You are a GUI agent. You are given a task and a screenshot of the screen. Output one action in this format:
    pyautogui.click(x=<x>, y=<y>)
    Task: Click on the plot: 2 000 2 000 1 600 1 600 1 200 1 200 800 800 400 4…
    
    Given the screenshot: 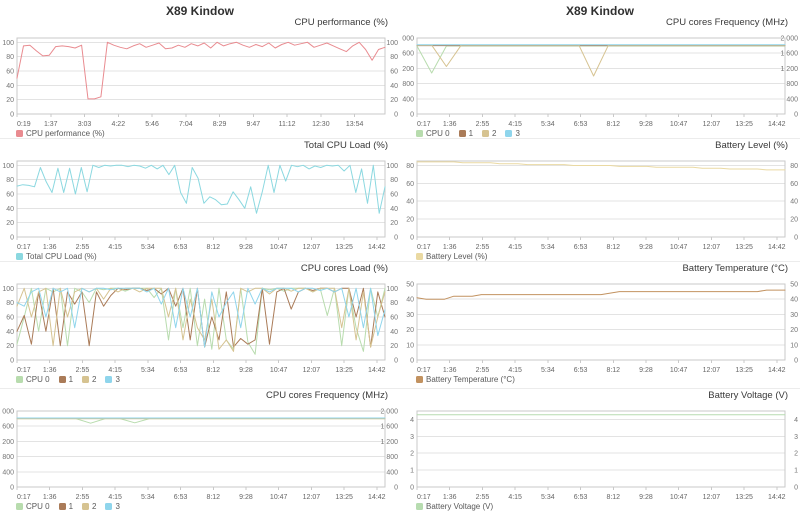 What is the action you would take?
    pyautogui.click(x=599, y=82)
    